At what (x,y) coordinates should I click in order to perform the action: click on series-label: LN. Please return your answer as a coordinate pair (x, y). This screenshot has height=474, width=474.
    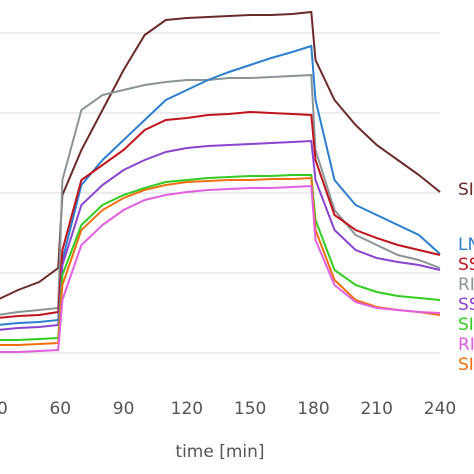
    Looking at the image, I should click on (466, 245).